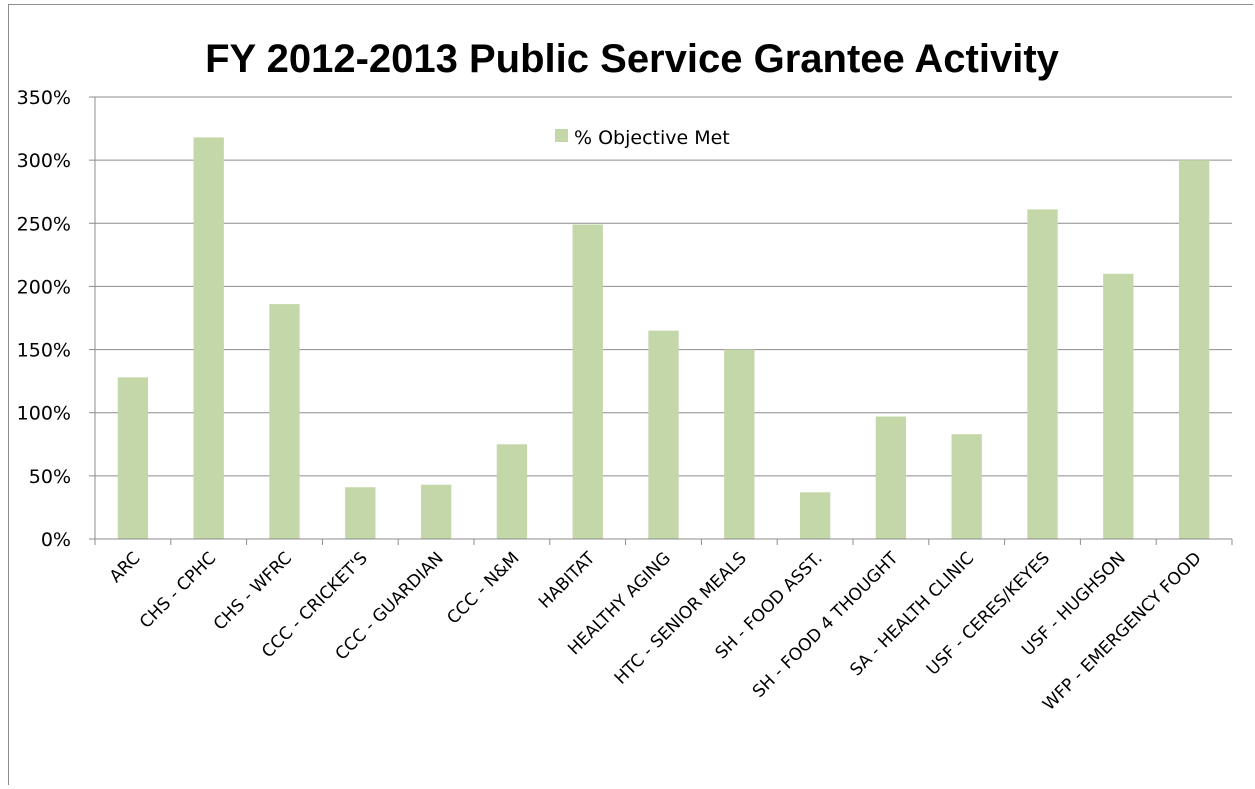 The height and width of the screenshot is (789, 1255). I want to click on x-tick-label: SA - HEALTH CLINIC, so click(912, 614).